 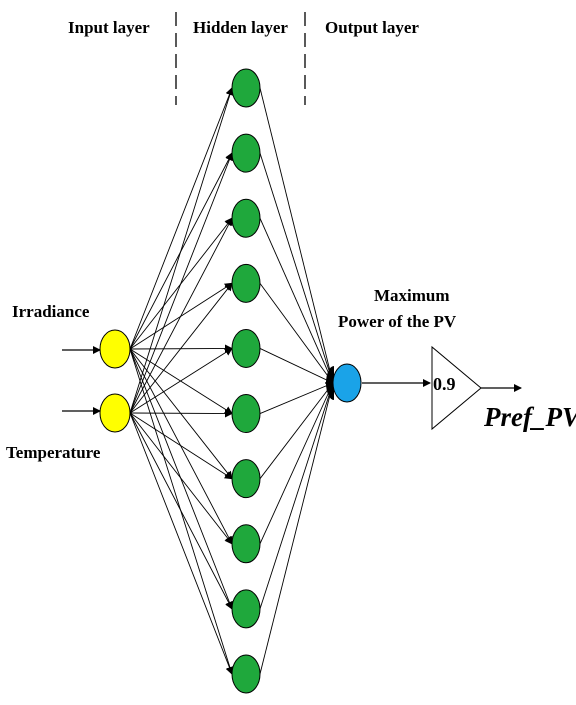 I want to click on output-label-line2: Power of the PV, so click(x=397, y=321).